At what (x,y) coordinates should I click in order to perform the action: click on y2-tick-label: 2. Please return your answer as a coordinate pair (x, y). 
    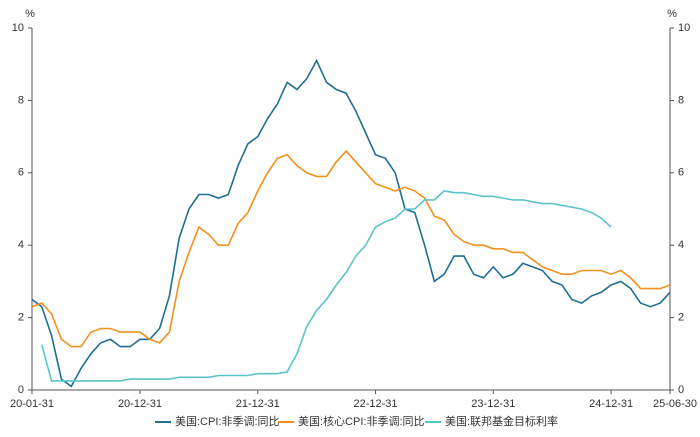
    Looking at the image, I should click on (681, 318).